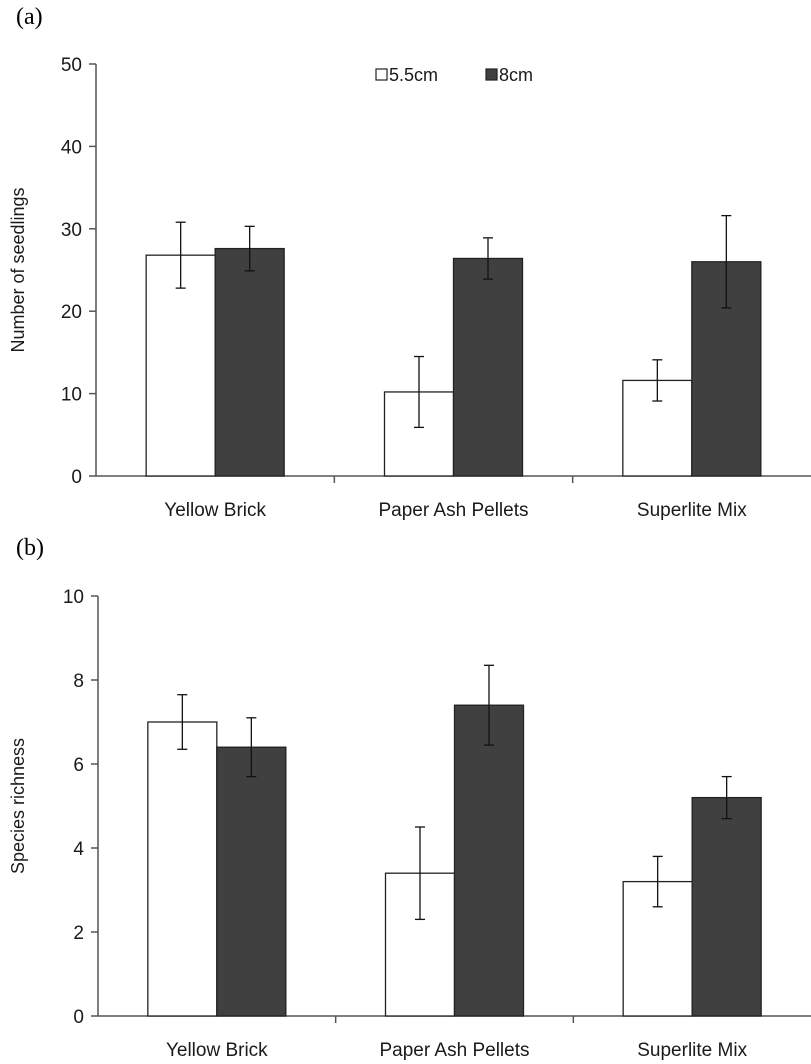  I want to click on legend-label: 5.5cm, so click(413, 75).